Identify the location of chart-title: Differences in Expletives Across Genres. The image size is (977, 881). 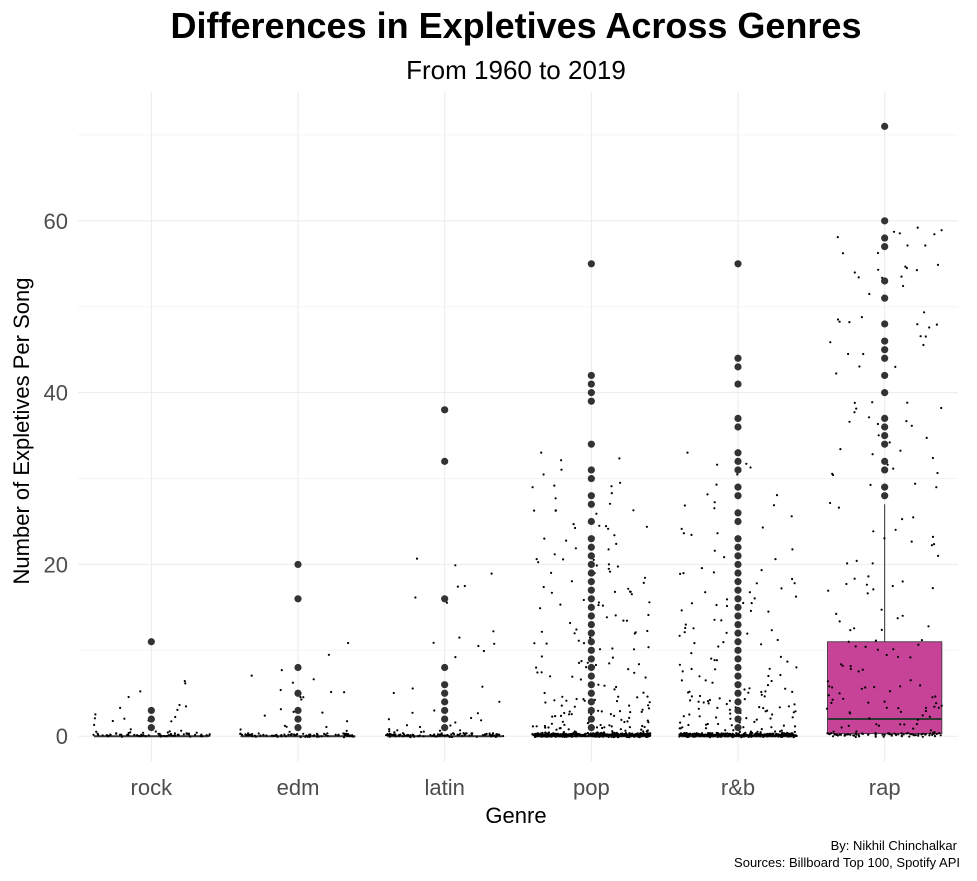
(516, 25).